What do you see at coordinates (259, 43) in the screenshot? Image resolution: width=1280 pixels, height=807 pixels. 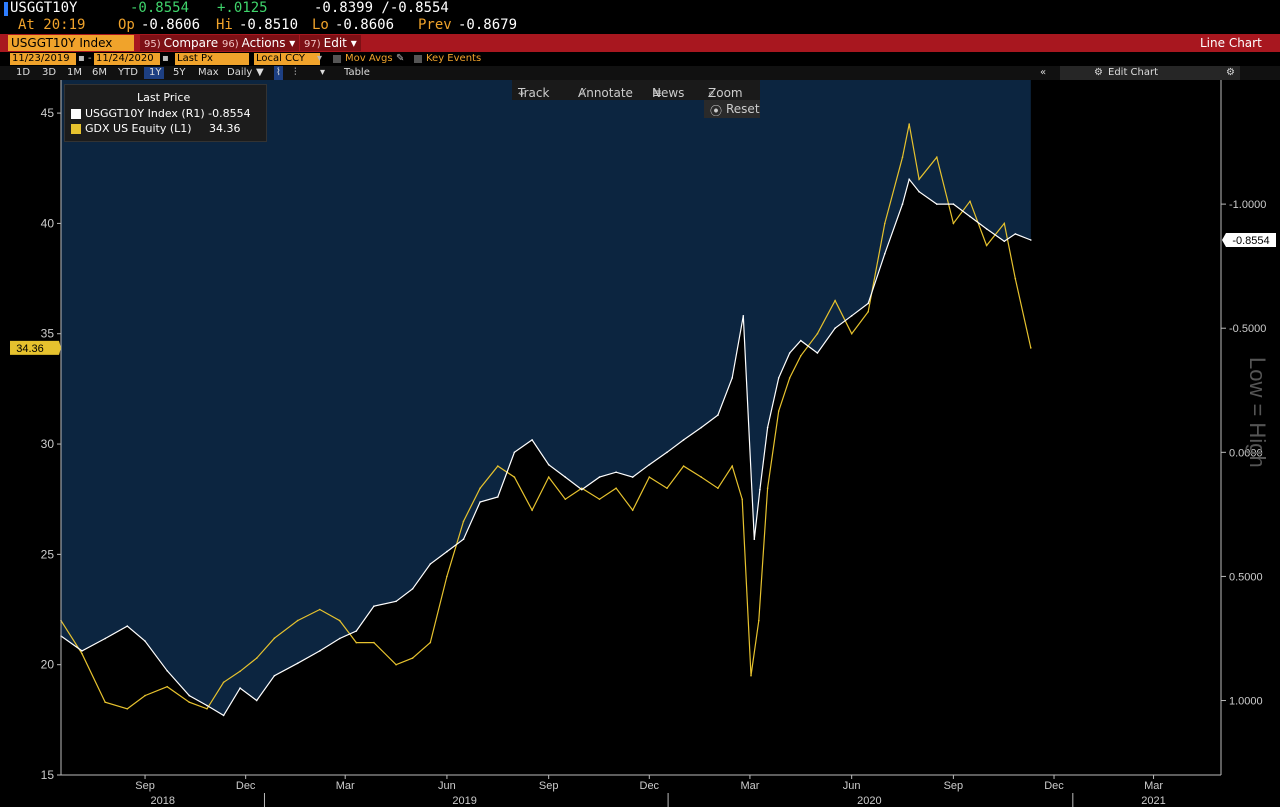 I see `actions-button: 96) Actions ▾` at bounding box center [259, 43].